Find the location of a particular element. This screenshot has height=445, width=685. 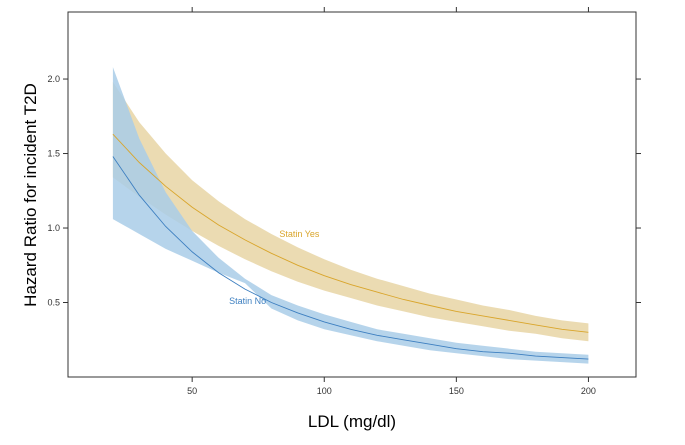

y-tick-label-1.5: 1.5 is located at coordinates (53, 154).